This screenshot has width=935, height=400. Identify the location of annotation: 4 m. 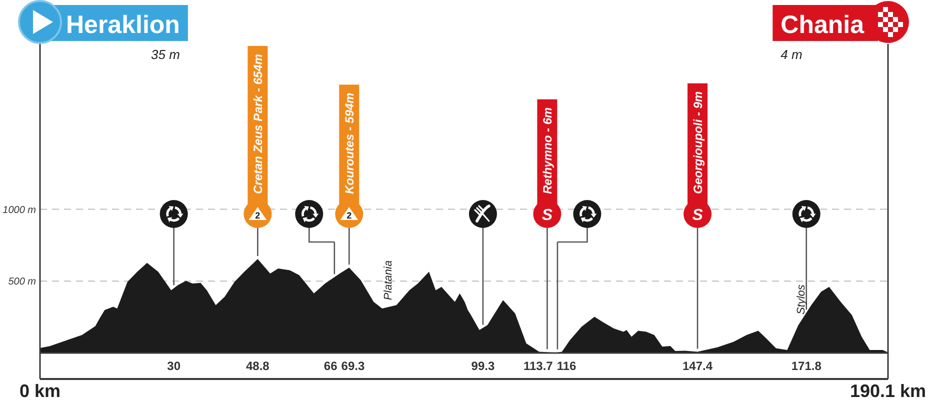
(791, 54).